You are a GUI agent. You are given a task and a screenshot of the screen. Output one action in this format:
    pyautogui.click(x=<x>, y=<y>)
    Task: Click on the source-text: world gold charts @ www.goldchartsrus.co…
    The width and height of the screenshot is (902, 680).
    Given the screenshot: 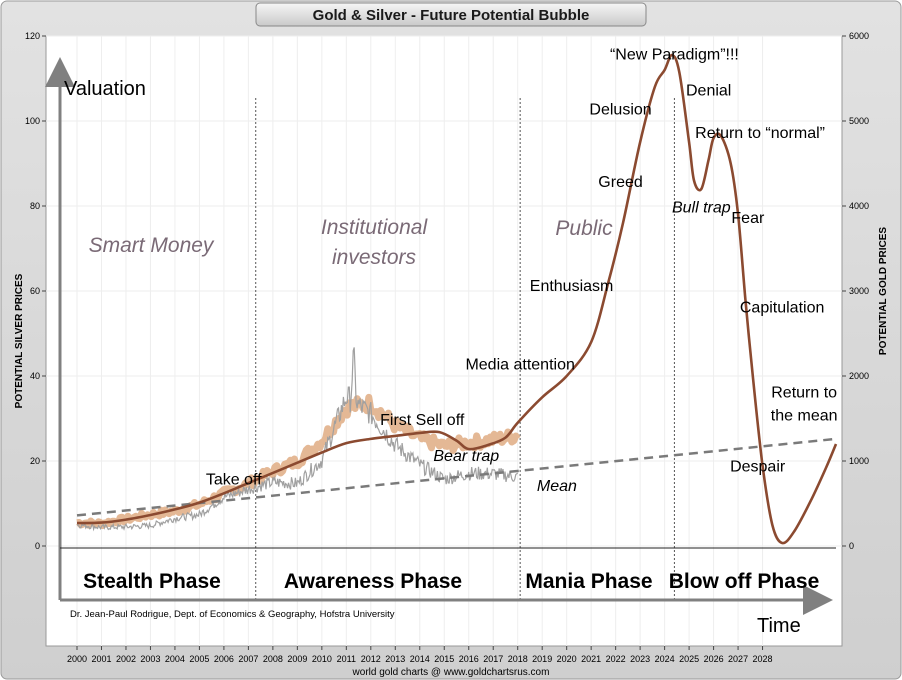 What is the action you would take?
    pyautogui.click(x=451, y=672)
    